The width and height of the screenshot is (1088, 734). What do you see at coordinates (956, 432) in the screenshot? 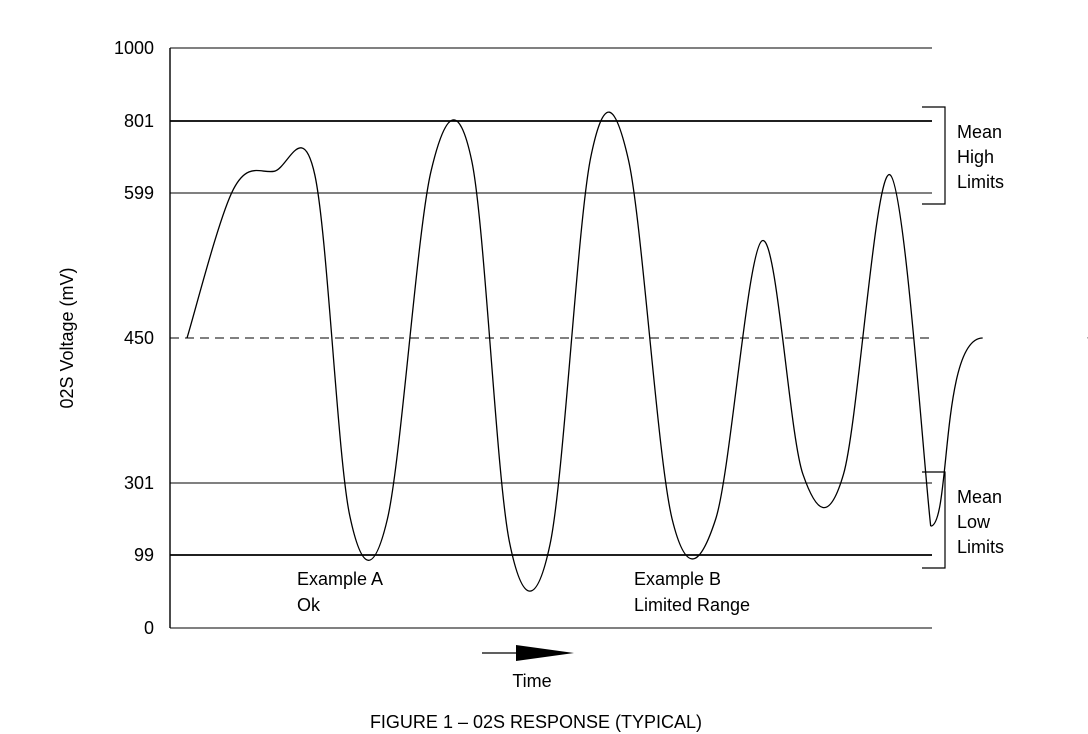
I see `series-line-example-a-tail` at bounding box center [956, 432].